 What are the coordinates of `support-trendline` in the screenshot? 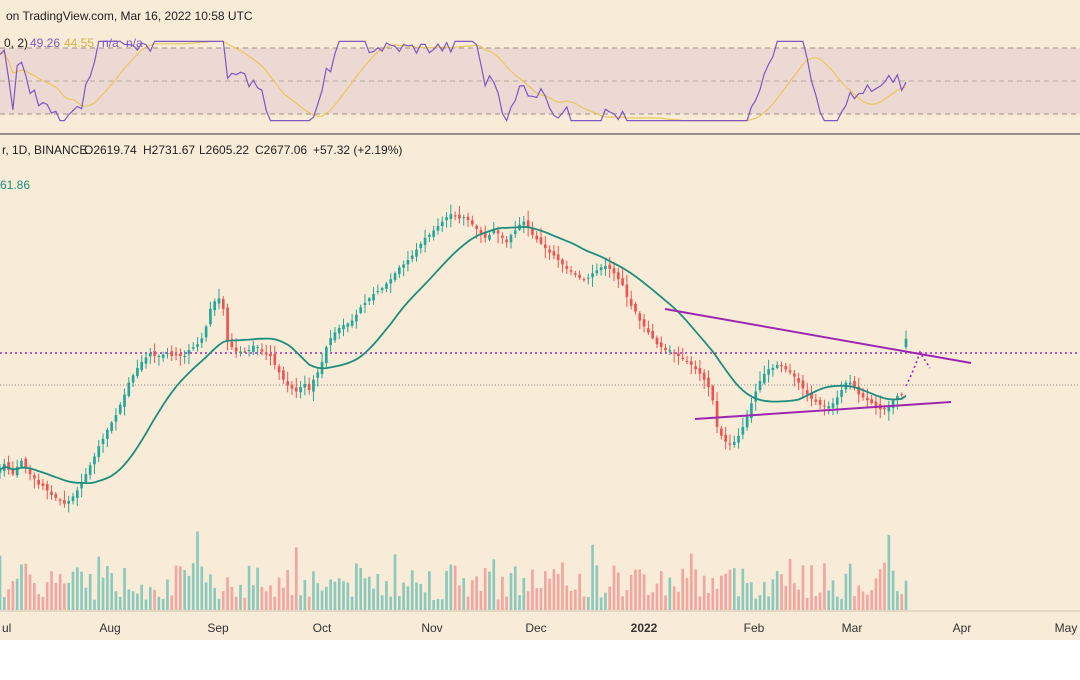 It's located at (823, 410).